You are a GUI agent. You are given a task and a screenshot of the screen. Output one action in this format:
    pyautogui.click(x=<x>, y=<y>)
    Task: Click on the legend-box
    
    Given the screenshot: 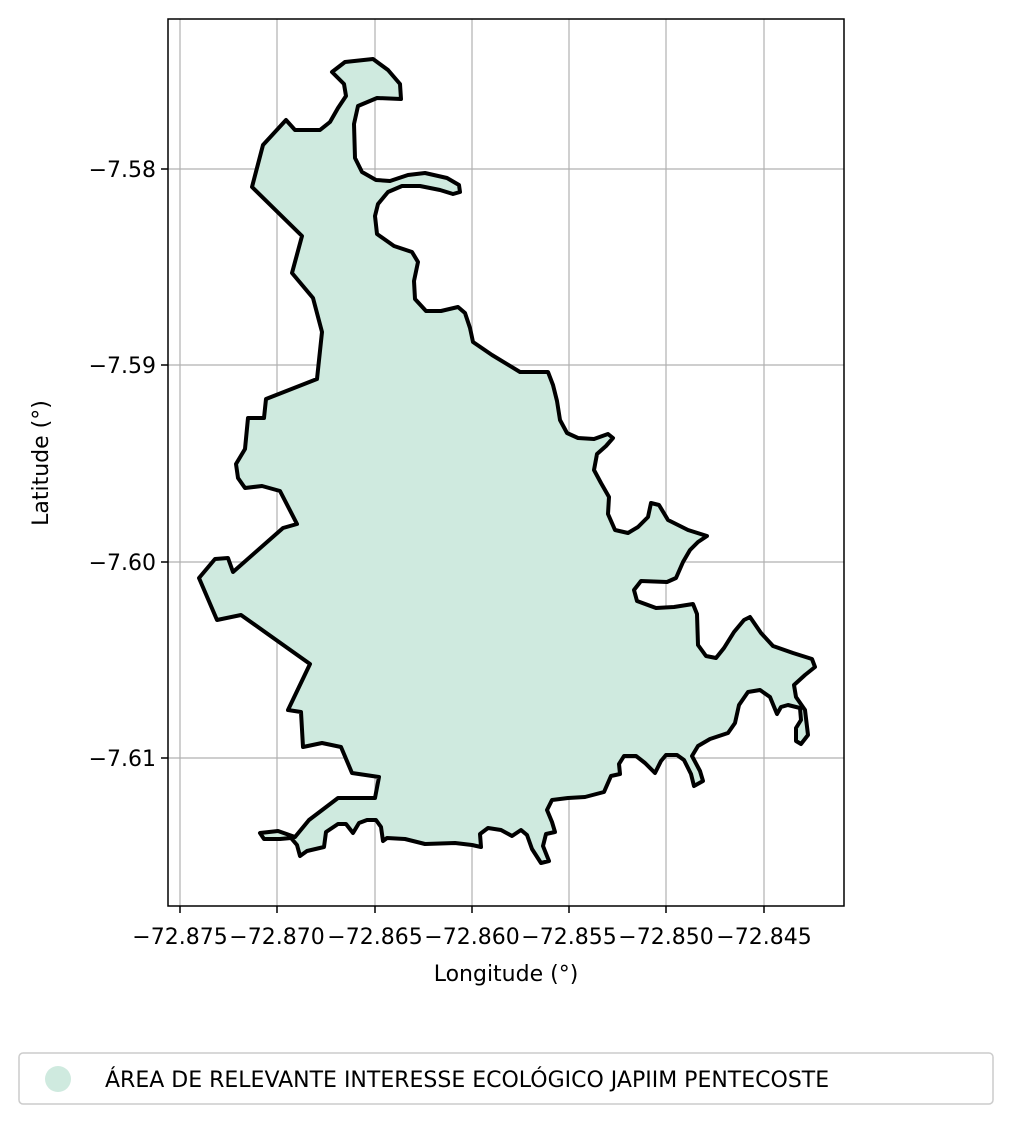 What is the action you would take?
    pyautogui.click(x=506, y=1078)
    